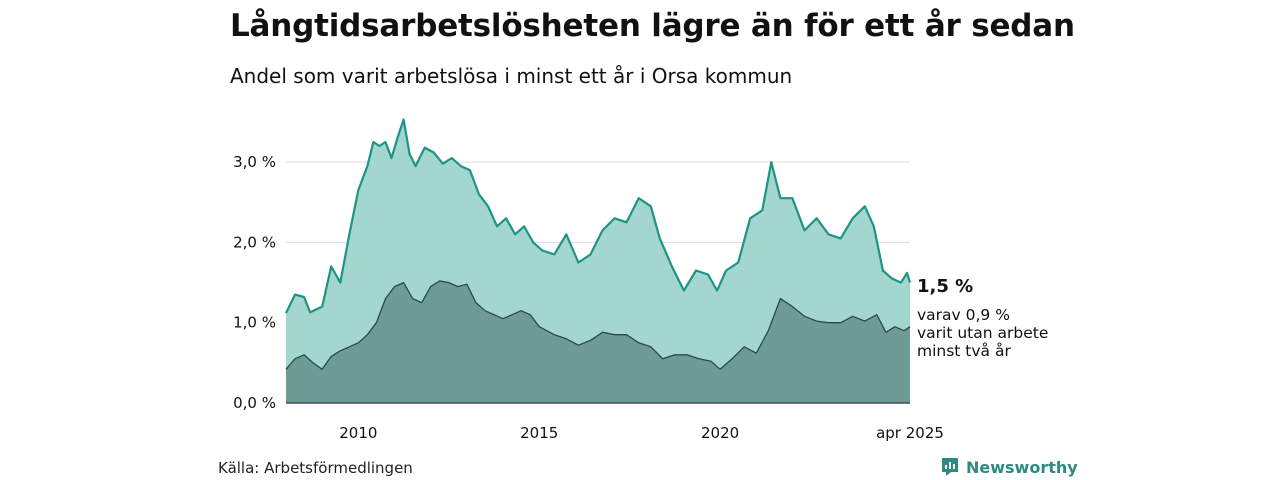 The width and height of the screenshot is (1280, 480). I want to click on series-area-long-term, so click(598, 341).